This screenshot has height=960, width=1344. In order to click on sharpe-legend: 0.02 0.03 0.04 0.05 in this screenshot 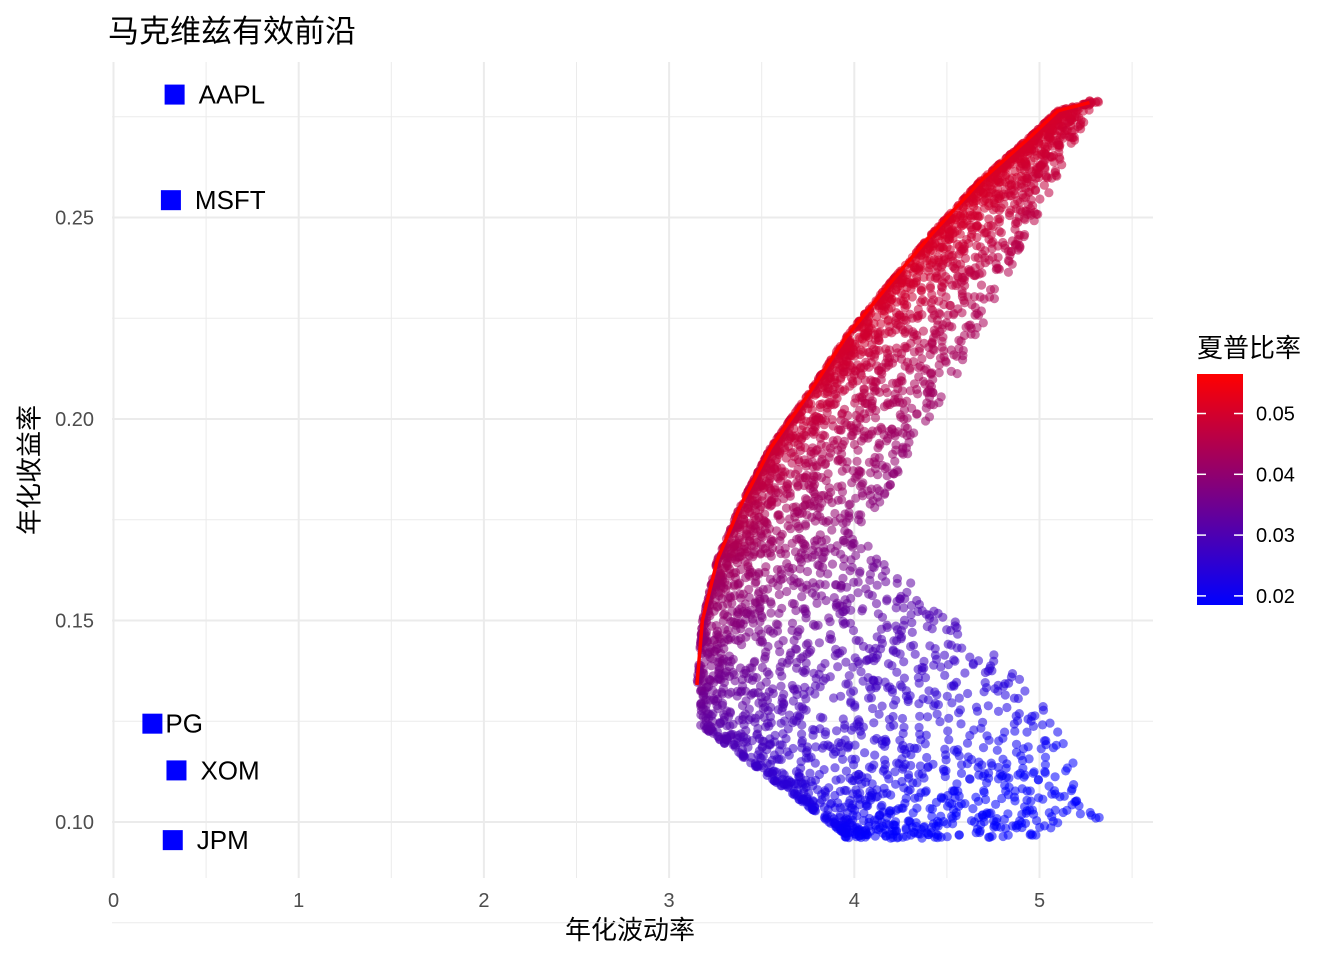, I will do `click(1246, 491)`.